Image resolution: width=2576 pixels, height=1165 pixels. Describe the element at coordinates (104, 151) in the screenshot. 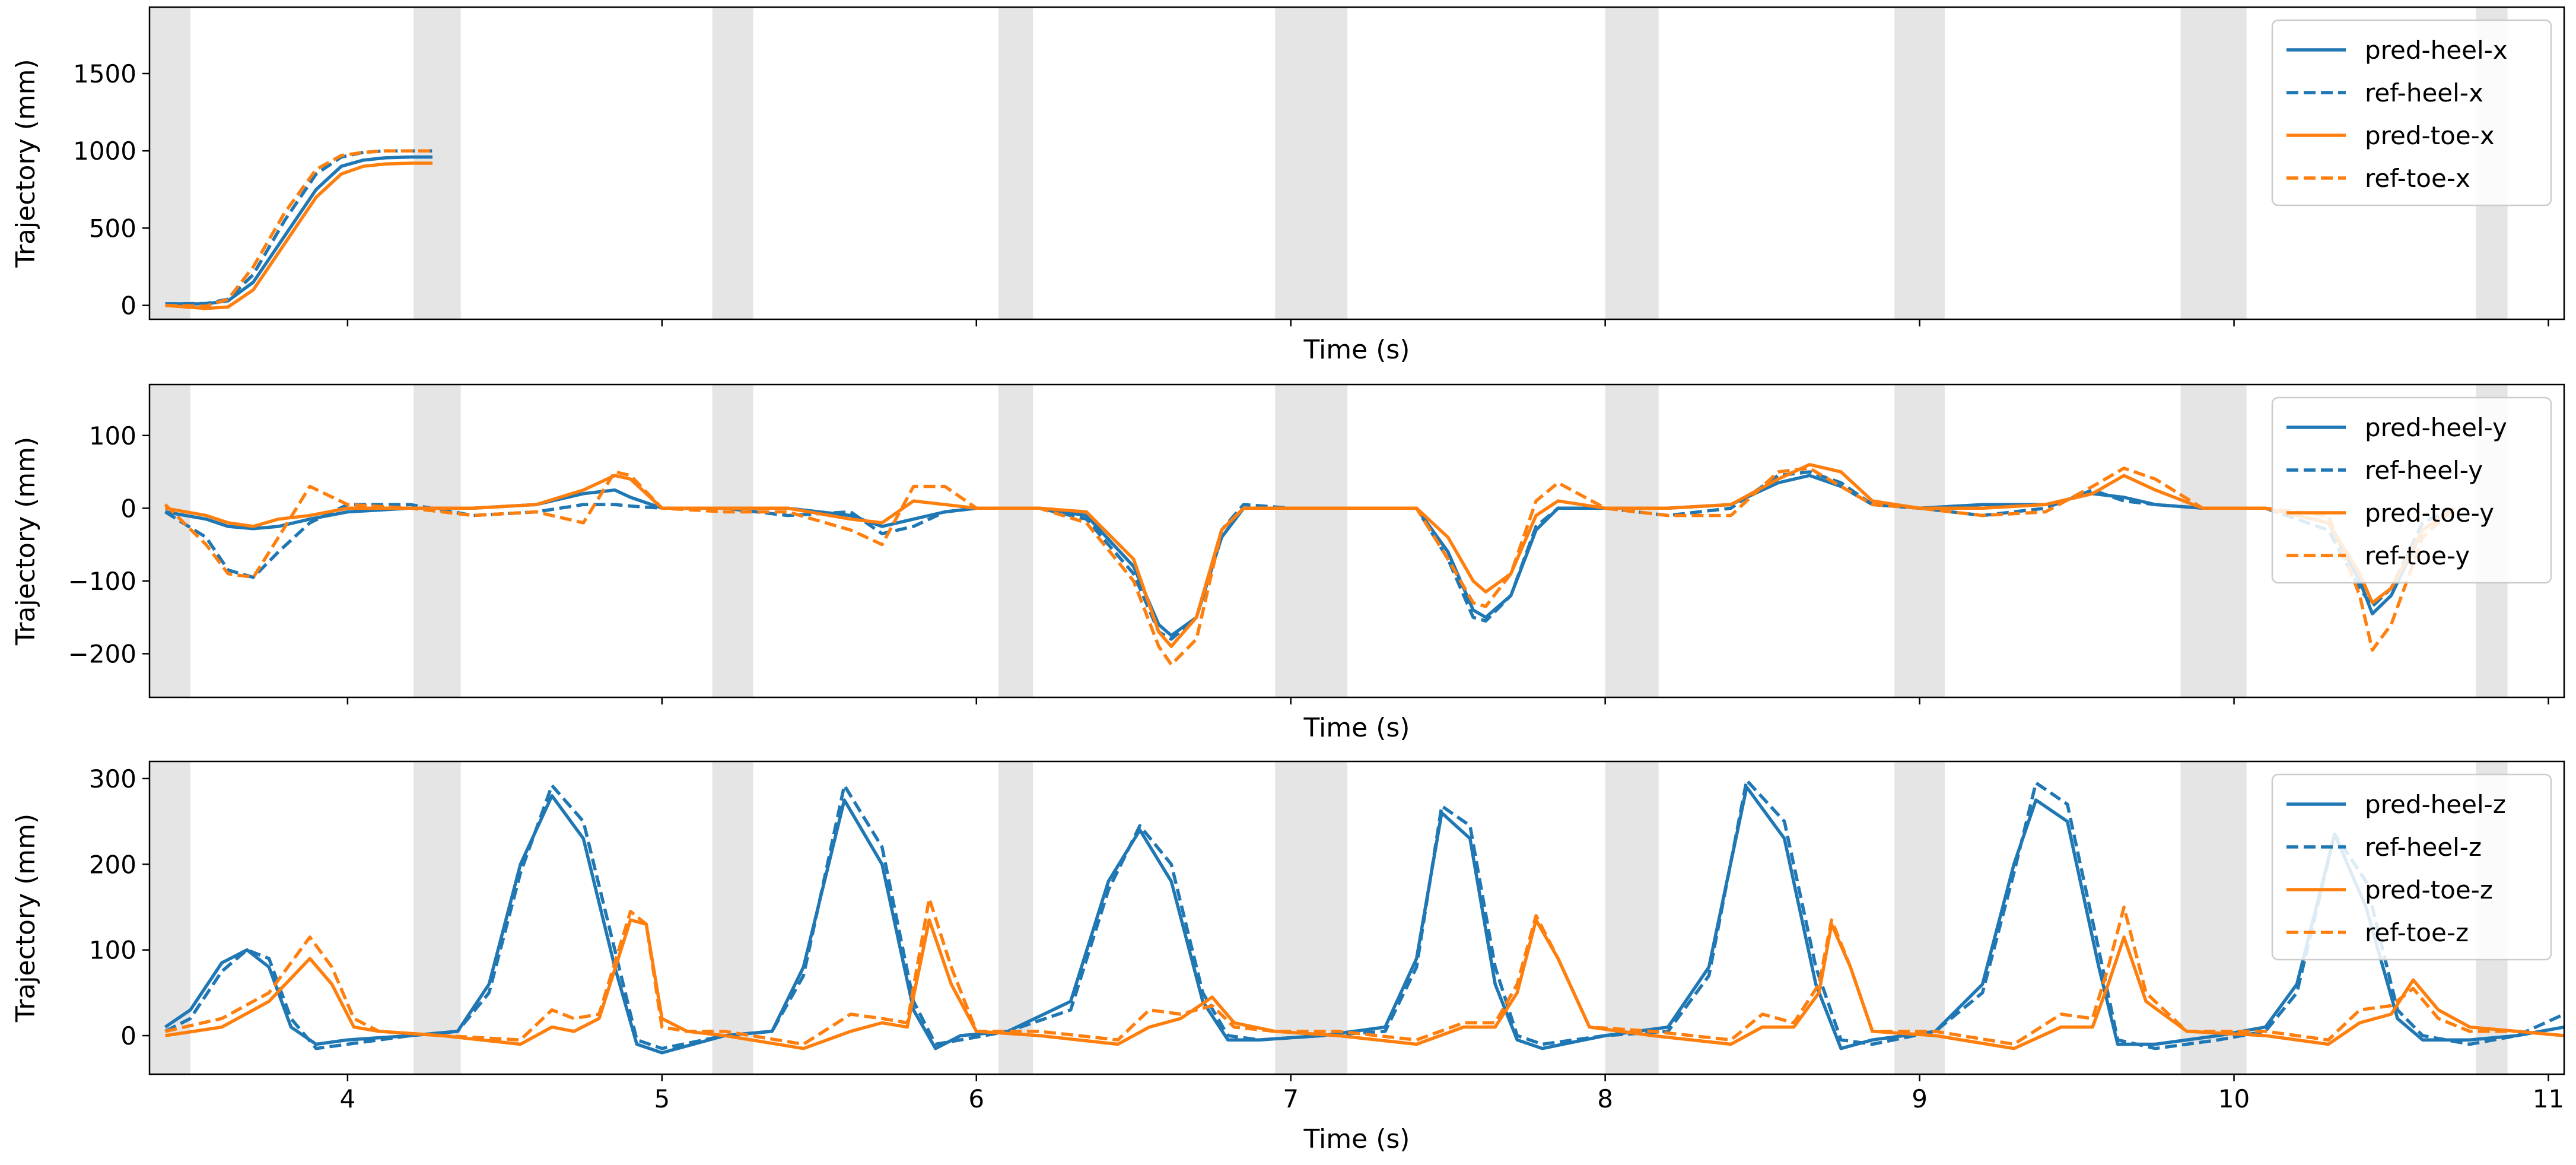

I see `y-tick-label: 1000` at that location.